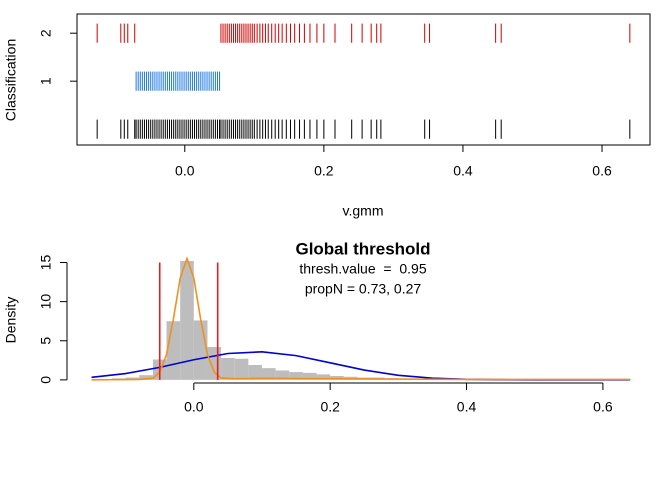 This screenshot has height=480, width=672. What do you see at coordinates (46, 263) in the screenshot?
I see `y-tick-label: 15` at bounding box center [46, 263].